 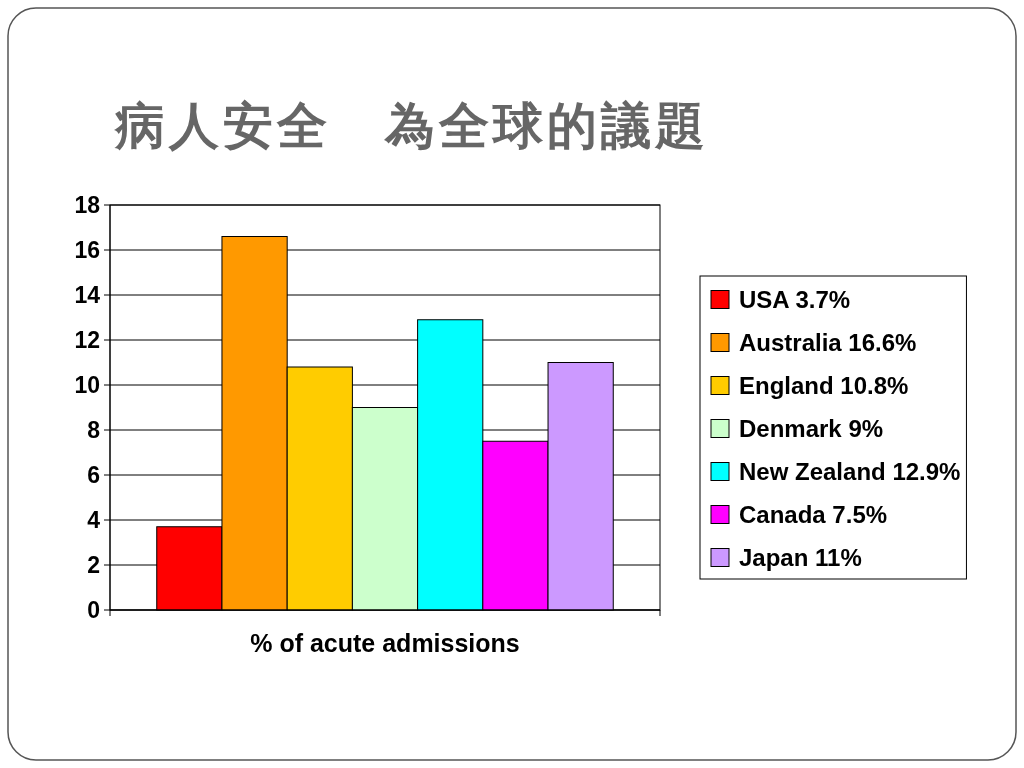 What do you see at coordinates (412, 125) in the screenshot?
I see `title: 病人安全 為全球的議題` at bounding box center [412, 125].